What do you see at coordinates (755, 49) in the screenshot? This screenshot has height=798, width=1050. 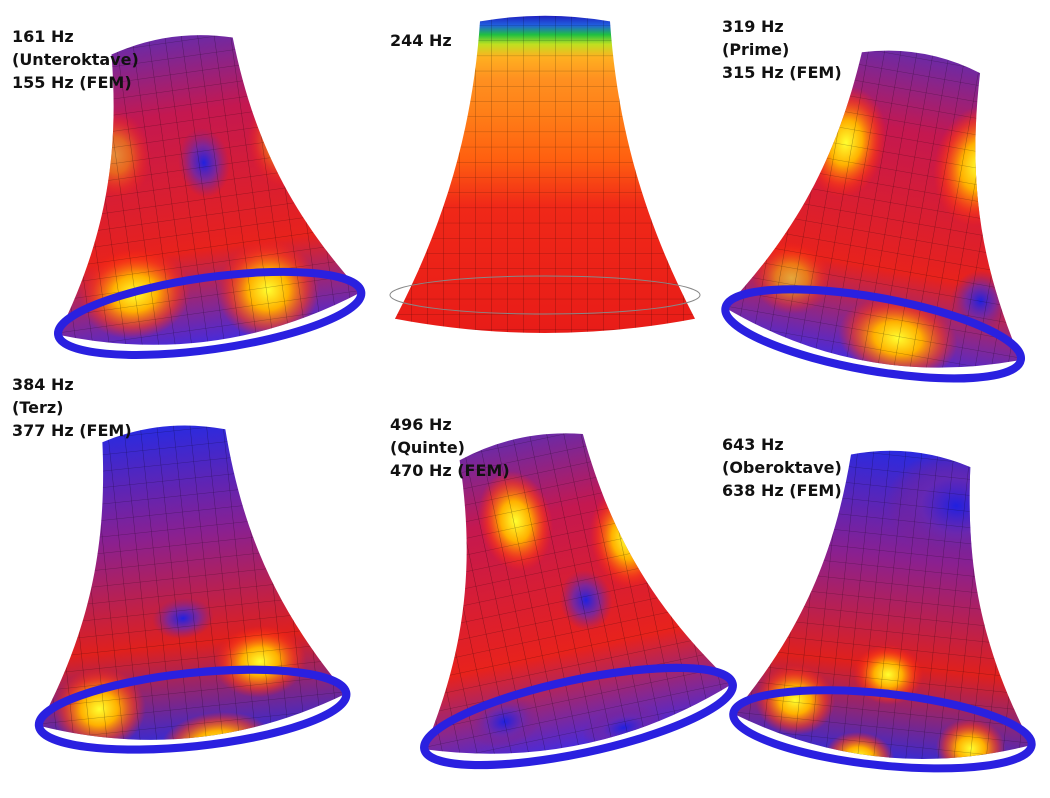 I see `label-line: (Prime)` at bounding box center [755, 49].